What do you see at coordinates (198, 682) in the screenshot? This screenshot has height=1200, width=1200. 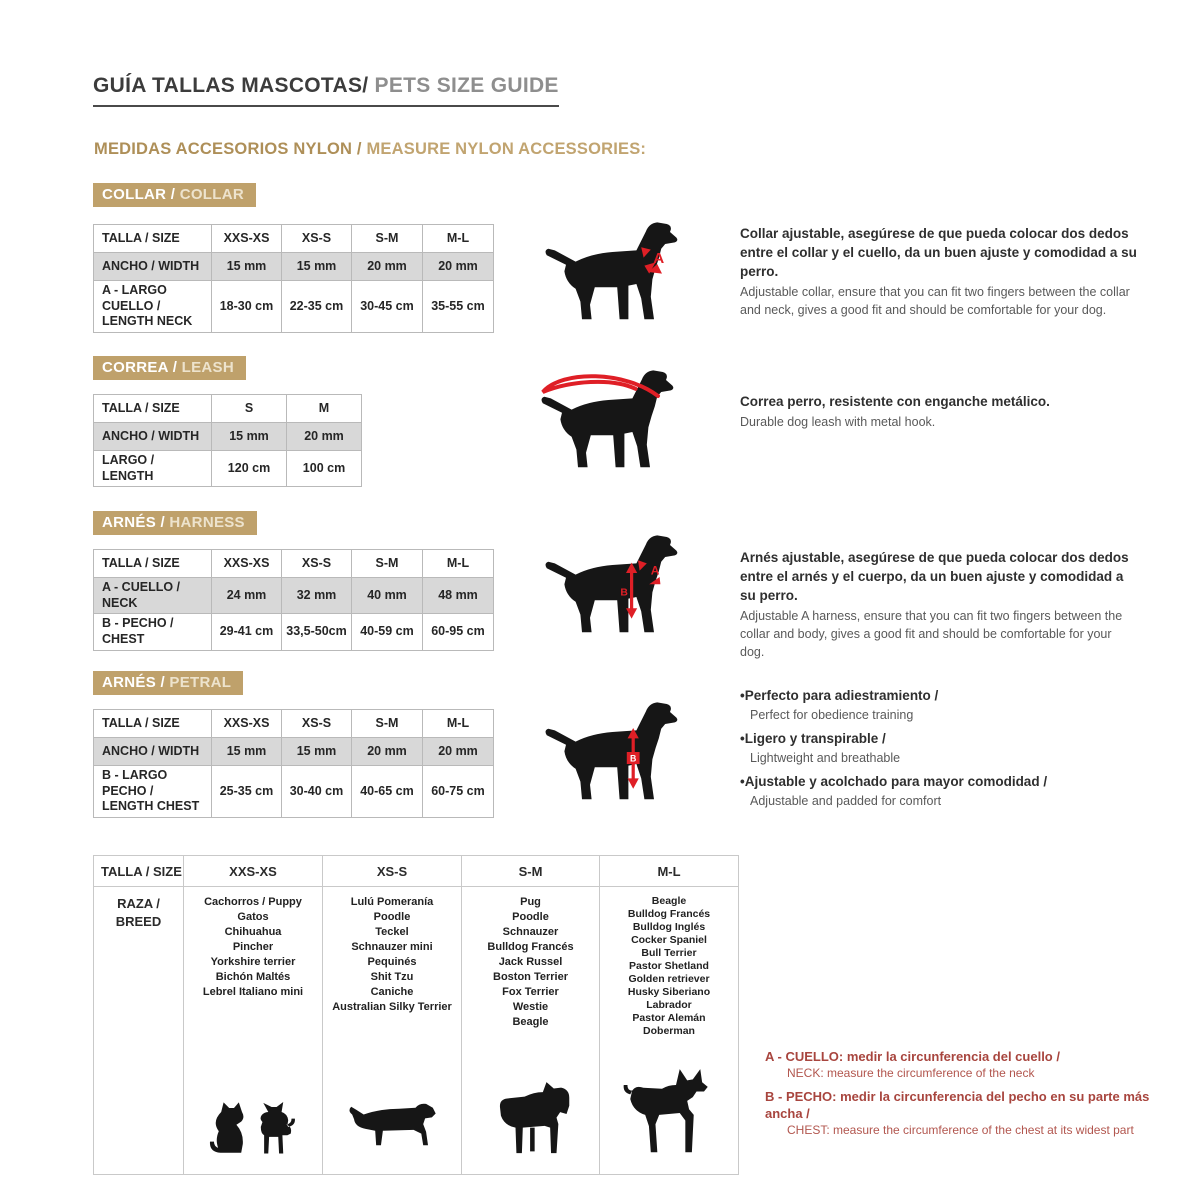 I see `badge-label-en: PETRAL` at bounding box center [198, 682].